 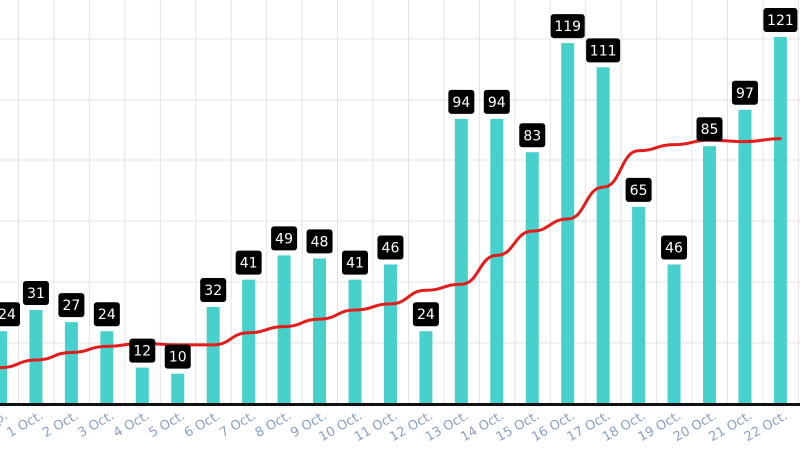 I want to click on data-label: 85, so click(x=709, y=129).